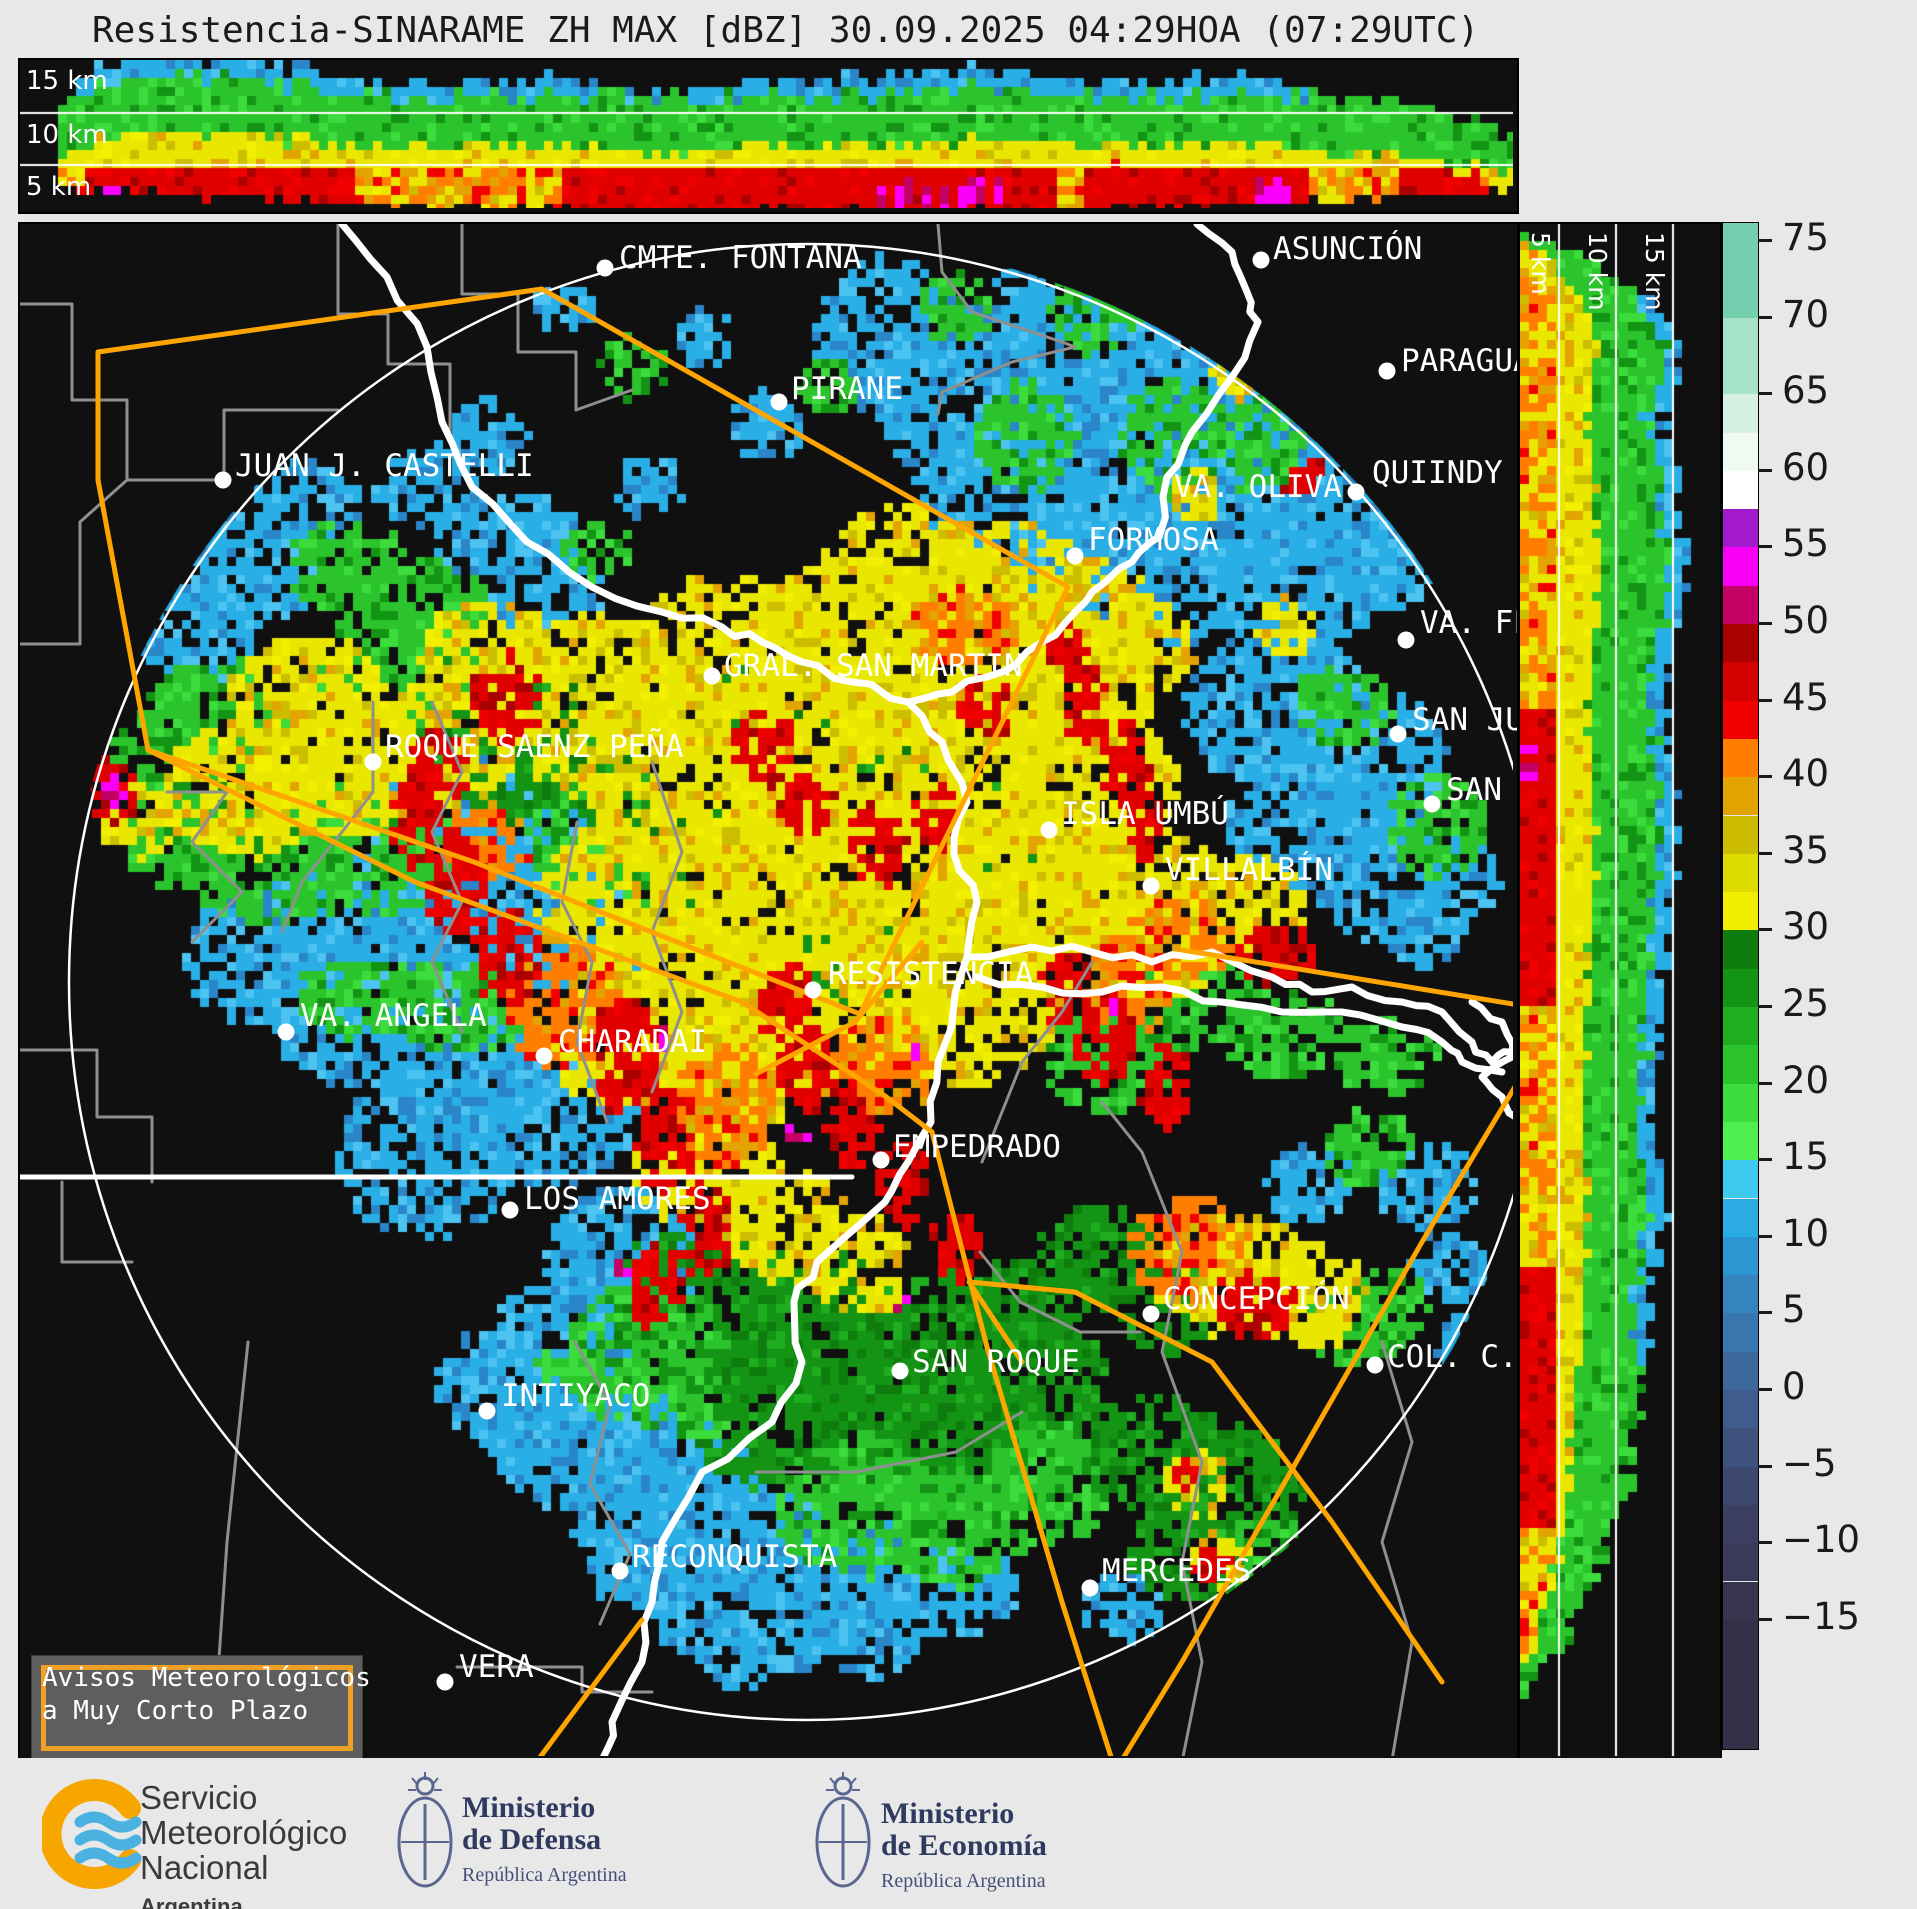 The image size is (1917, 1909). What do you see at coordinates (1806, 467) in the screenshot?
I see `colorbar-tick-label: 60` at bounding box center [1806, 467].